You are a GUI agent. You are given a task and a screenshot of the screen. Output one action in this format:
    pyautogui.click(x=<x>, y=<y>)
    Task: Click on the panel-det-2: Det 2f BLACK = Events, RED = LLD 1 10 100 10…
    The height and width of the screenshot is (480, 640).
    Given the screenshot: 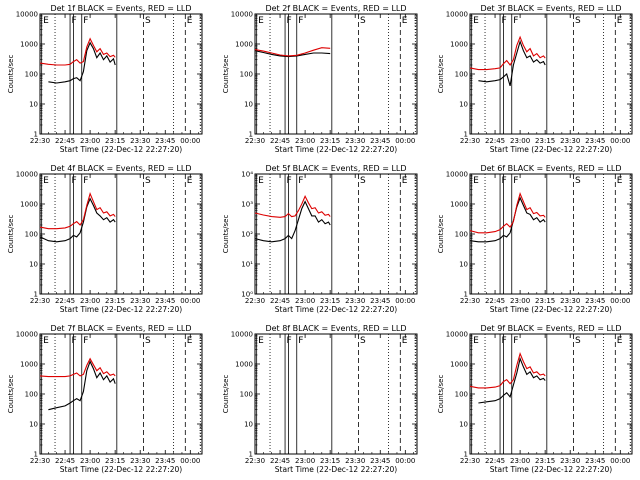 What is the action you would take?
    pyautogui.click(x=320, y=79)
    